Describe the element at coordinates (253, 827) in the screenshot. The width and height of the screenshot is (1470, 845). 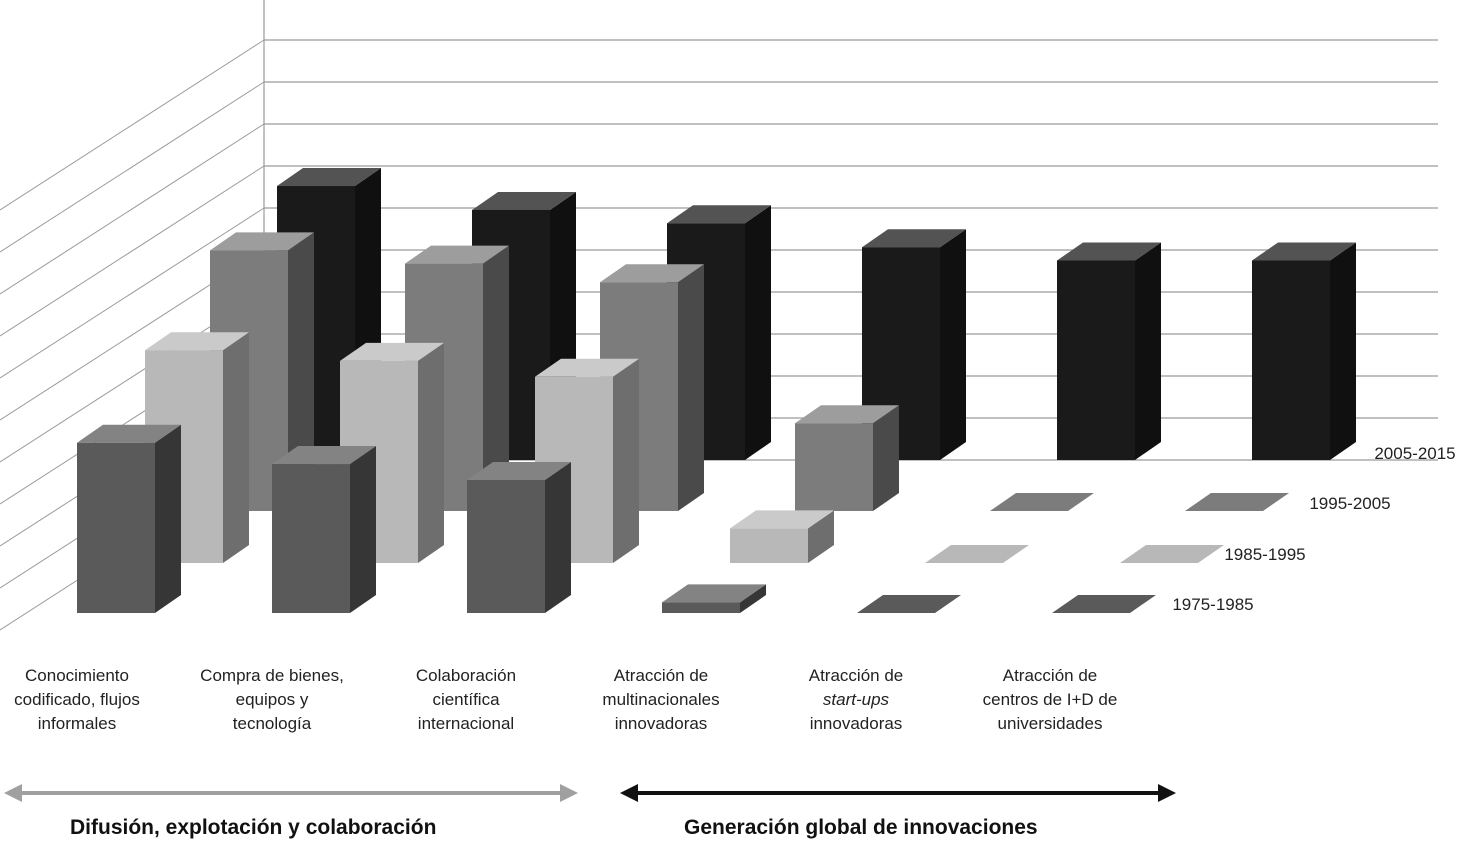
I see `group-label: Difusión, explotación y colaboración` at that location.